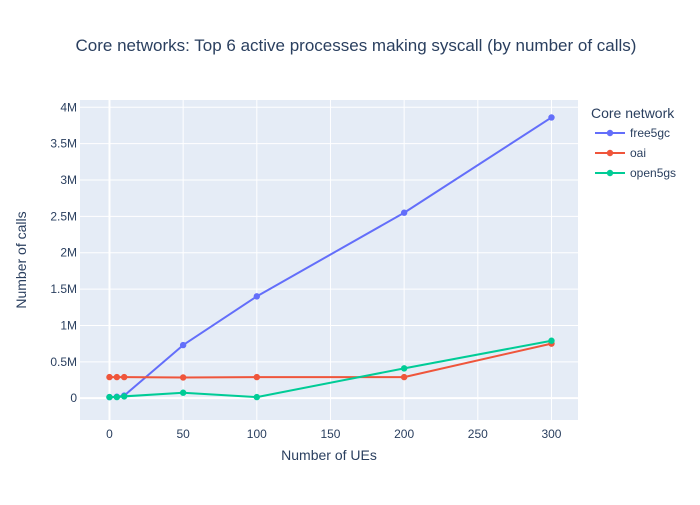  I want to click on y-tick-label: 2M, so click(68, 253).